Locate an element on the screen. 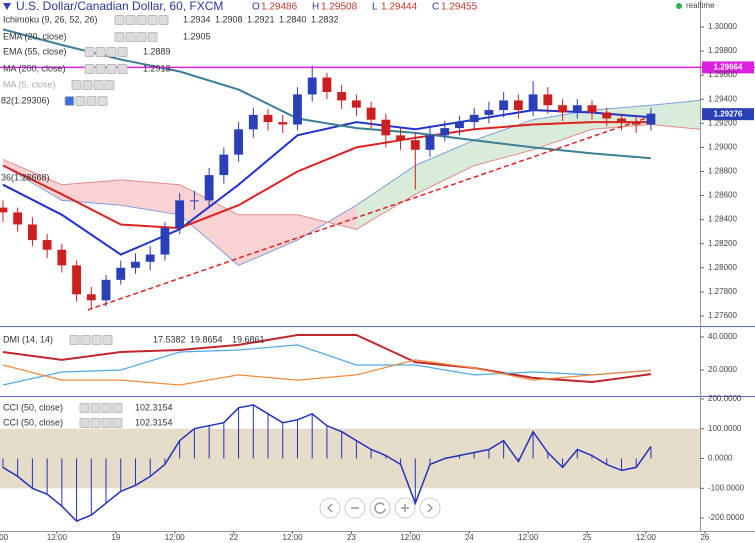 The width and height of the screenshot is (755, 543). reset-button is located at coordinates (380, 508).